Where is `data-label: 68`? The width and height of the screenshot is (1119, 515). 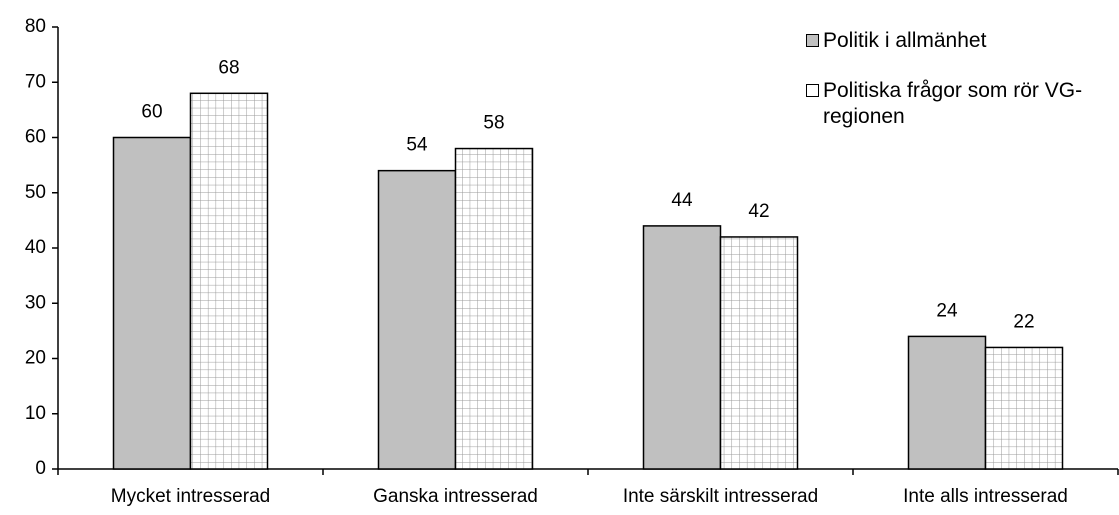 data-label: 68 is located at coordinates (228, 67).